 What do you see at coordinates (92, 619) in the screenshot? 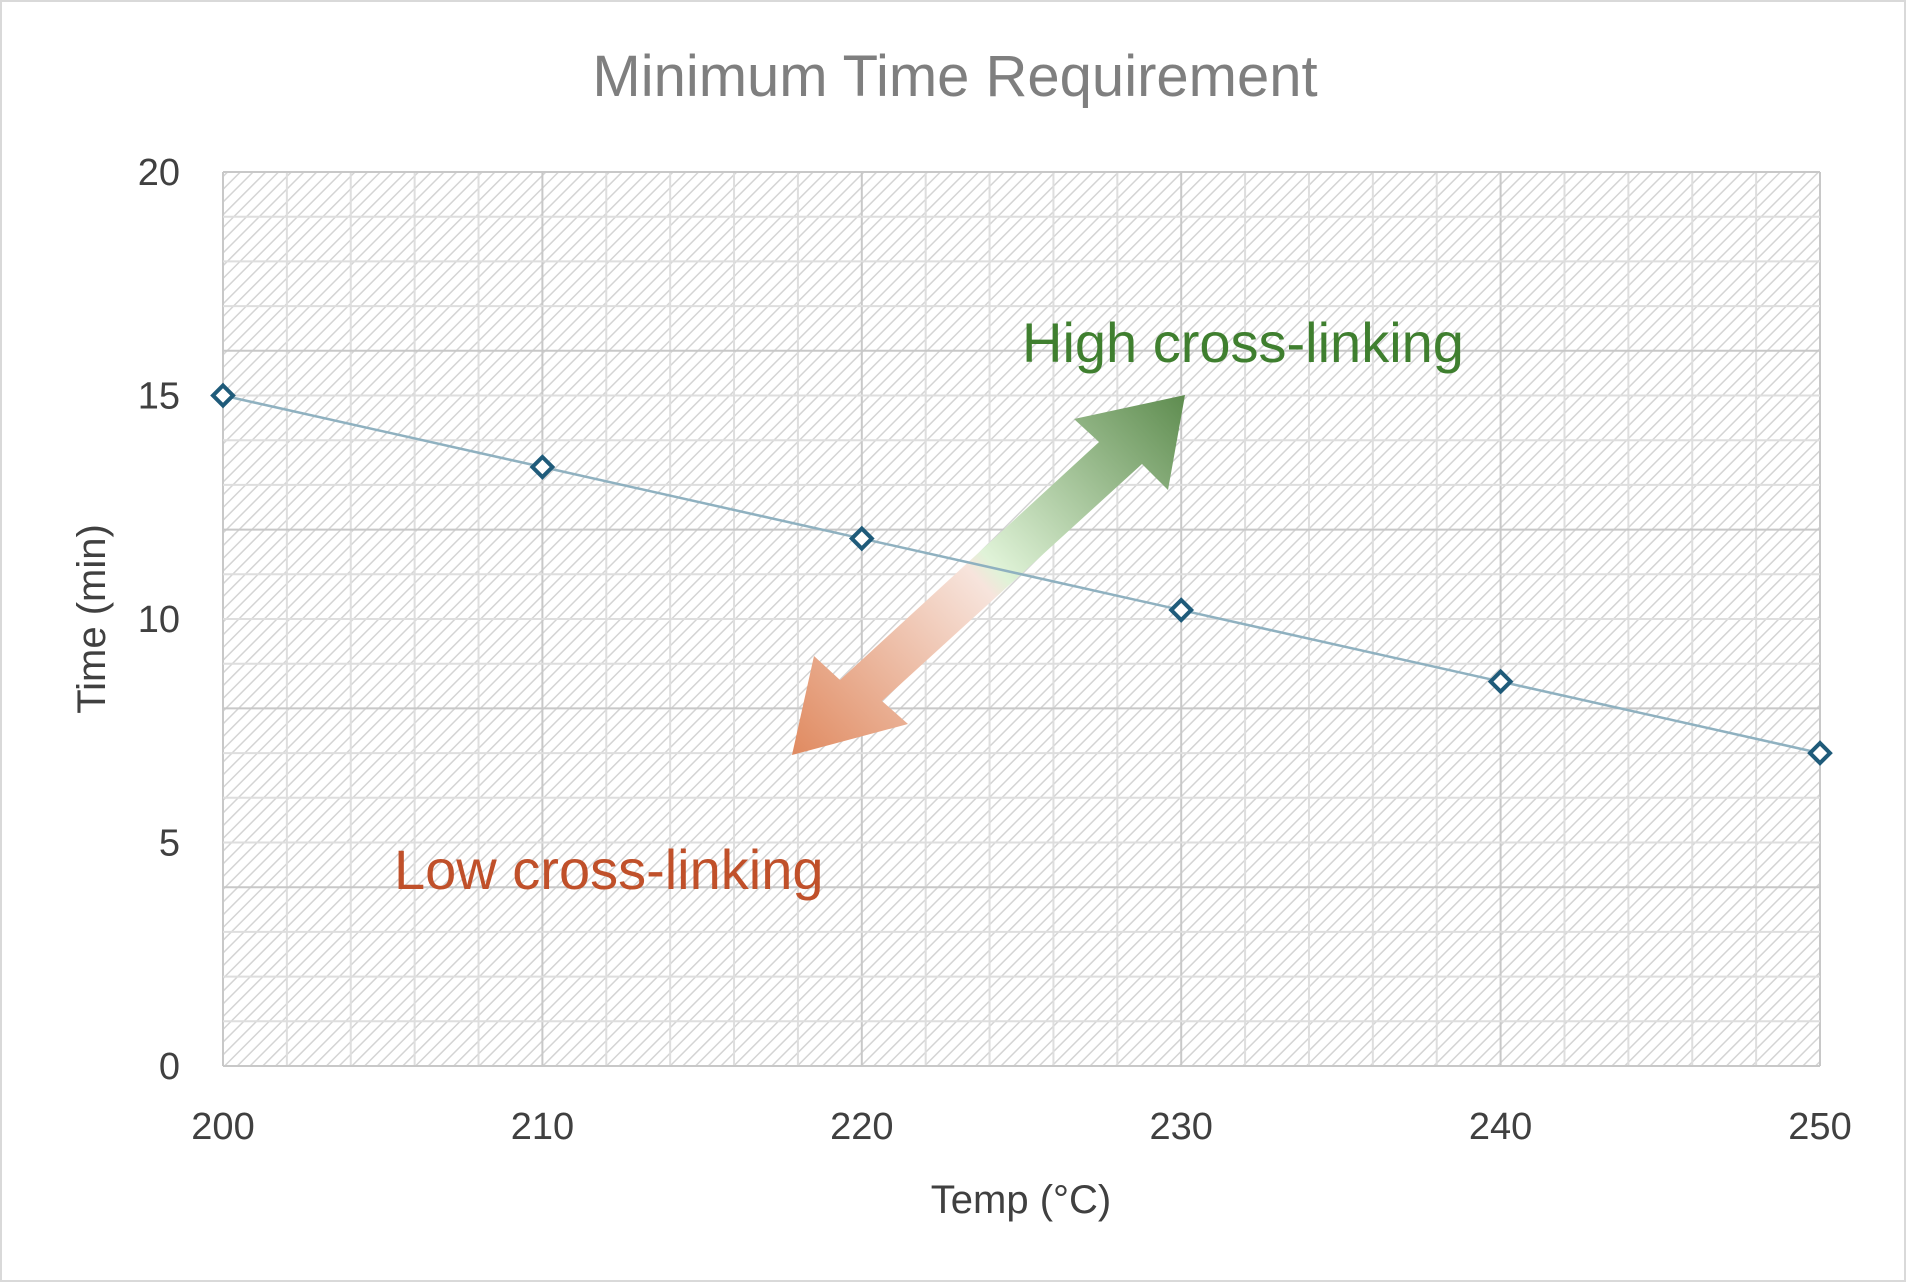
I see `y-axis-title: Time (min)` at bounding box center [92, 619].